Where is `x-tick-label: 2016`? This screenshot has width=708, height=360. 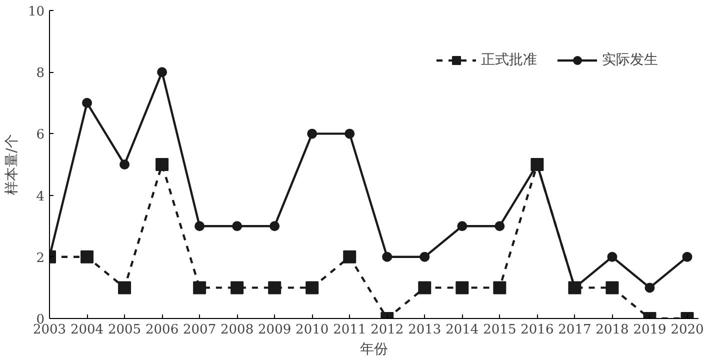
x-tick-label: 2016 is located at coordinates (537, 330).